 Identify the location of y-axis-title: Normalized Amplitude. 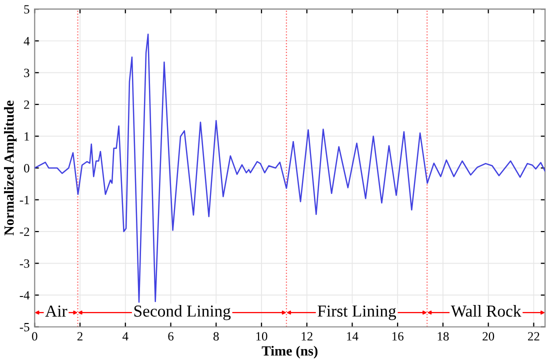
(10, 168).